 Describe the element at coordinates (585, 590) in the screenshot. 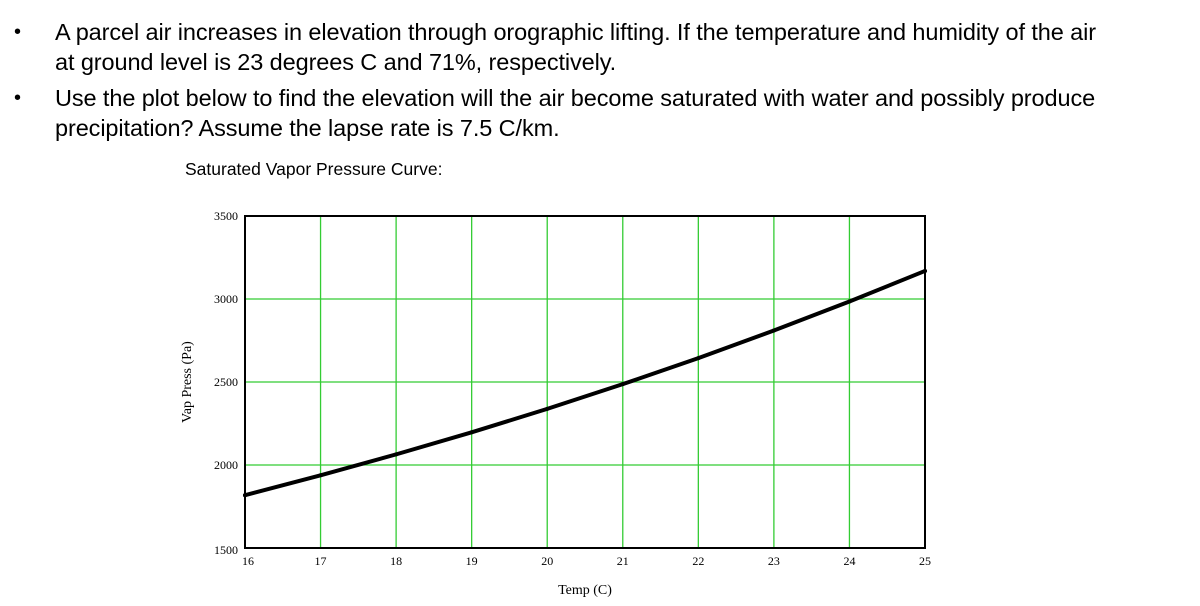

I see `x-axis-label: Temp (C)` at that location.